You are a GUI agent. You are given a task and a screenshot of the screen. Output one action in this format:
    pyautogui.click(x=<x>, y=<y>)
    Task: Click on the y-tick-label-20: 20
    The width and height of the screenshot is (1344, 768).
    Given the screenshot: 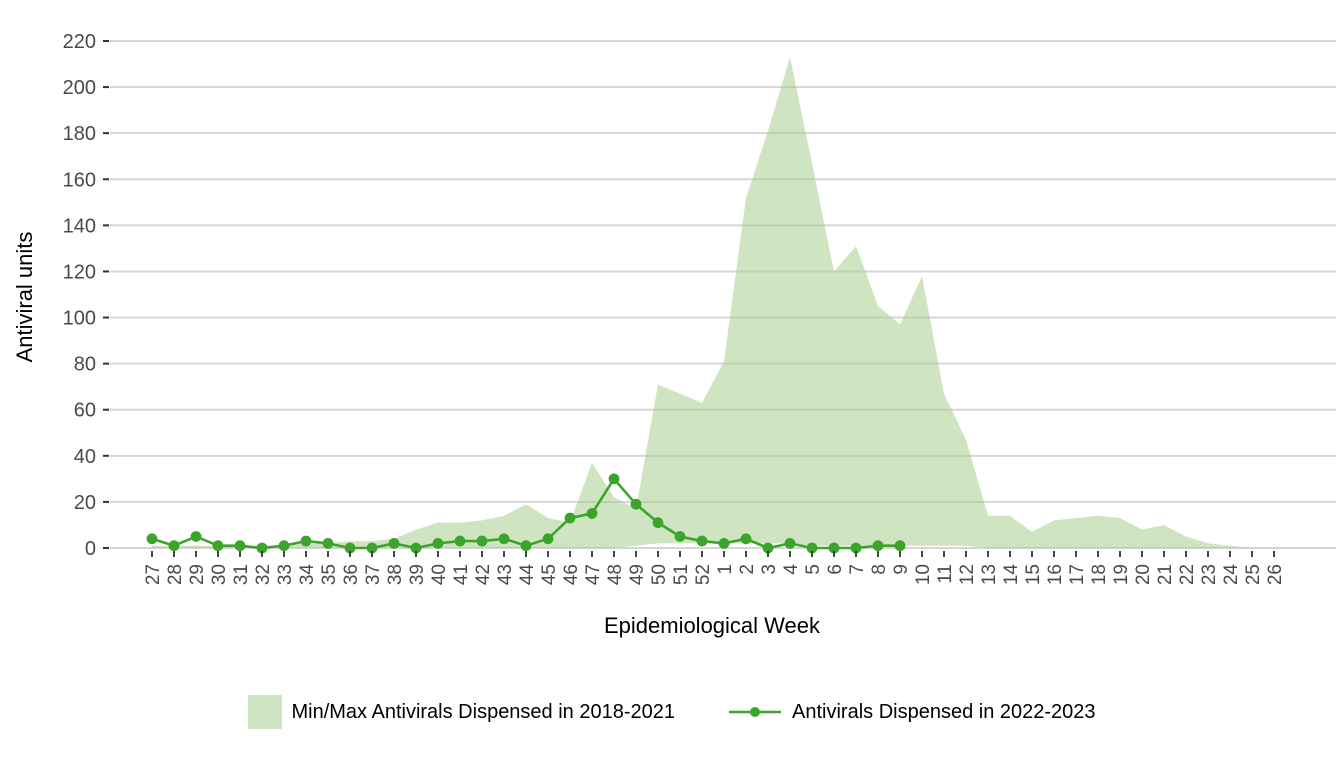 What is the action you would take?
    pyautogui.click(x=85, y=503)
    